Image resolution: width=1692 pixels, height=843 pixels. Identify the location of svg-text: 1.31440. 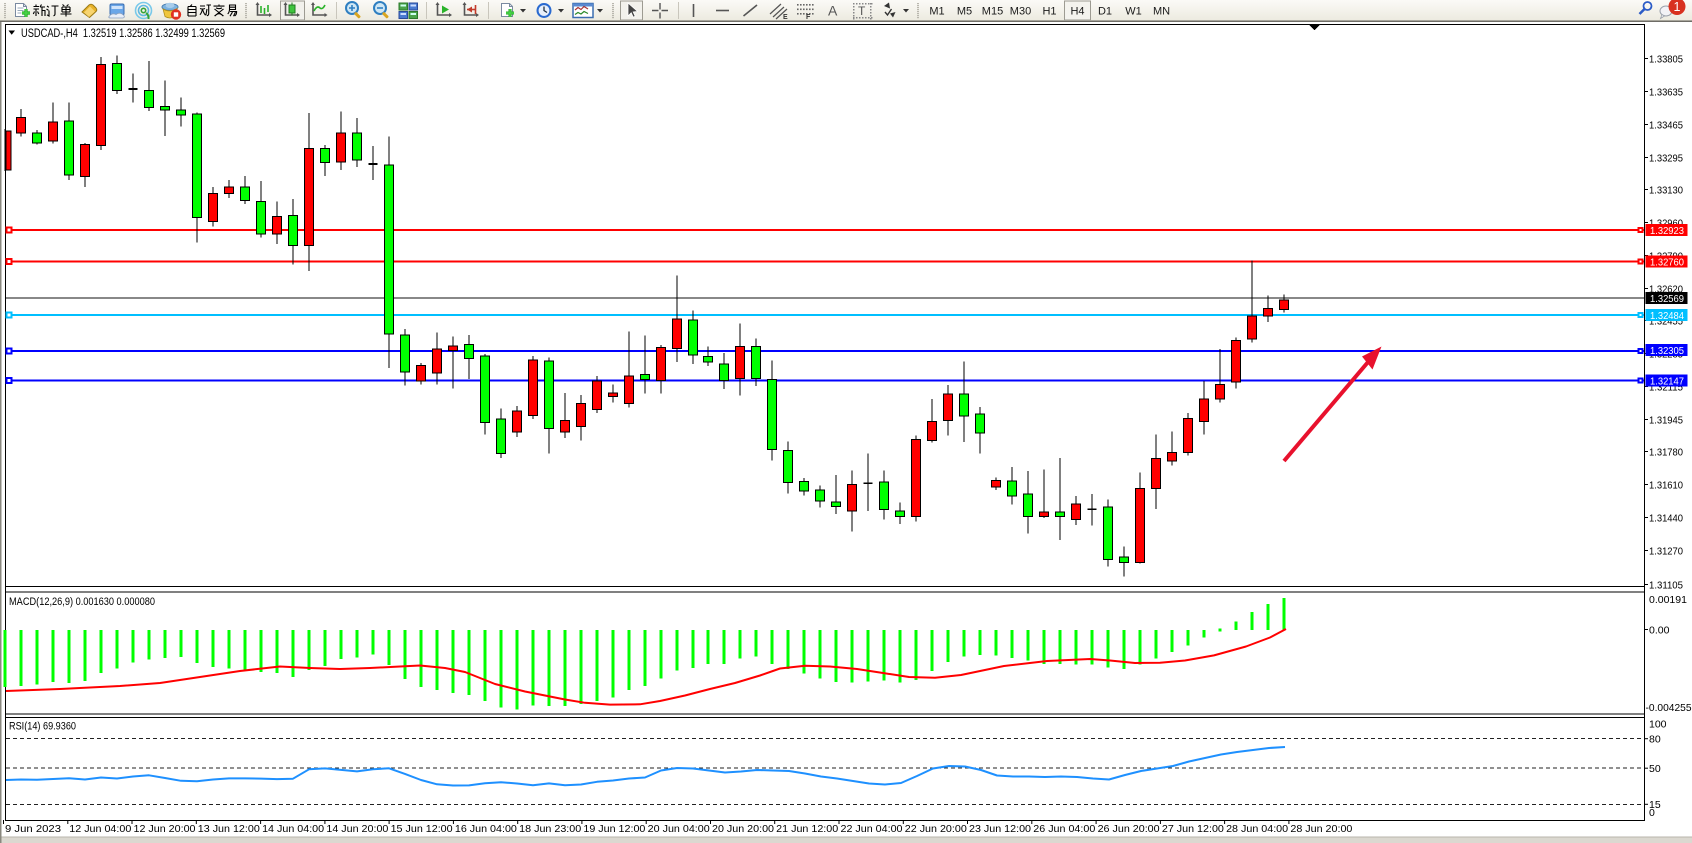
(1666, 518).